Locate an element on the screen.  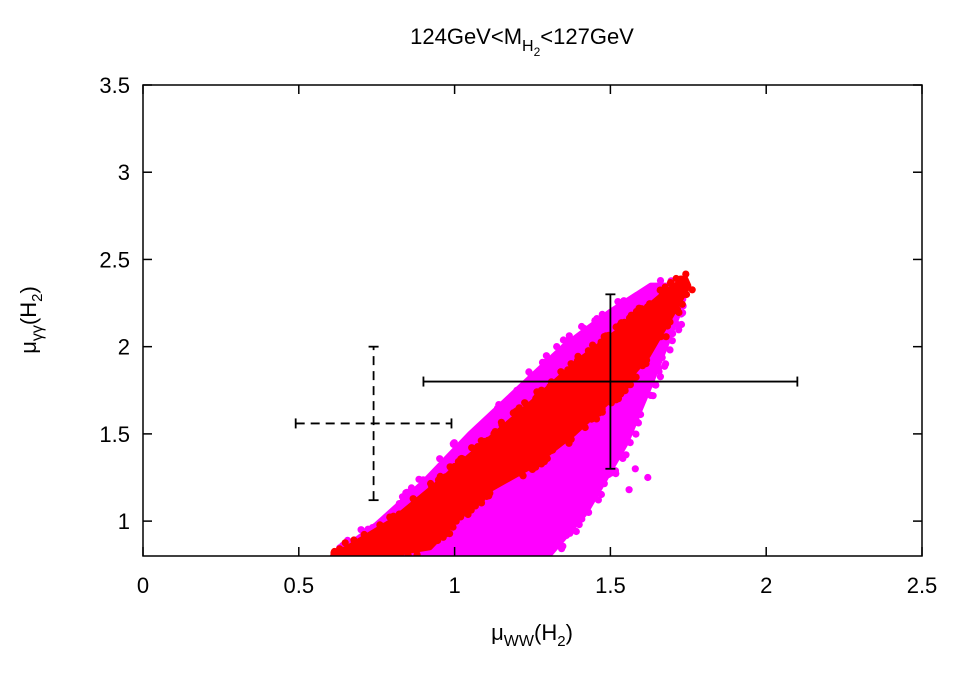
ylabel-close: ) is located at coordinates (28, 289).